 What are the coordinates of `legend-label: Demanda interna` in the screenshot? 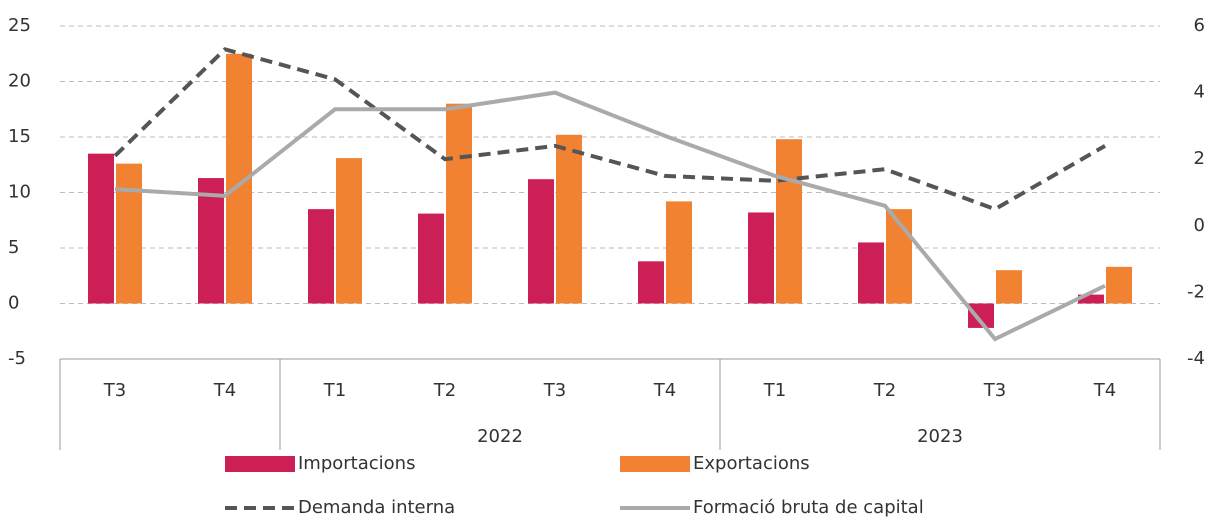 It's located at (376, 507).